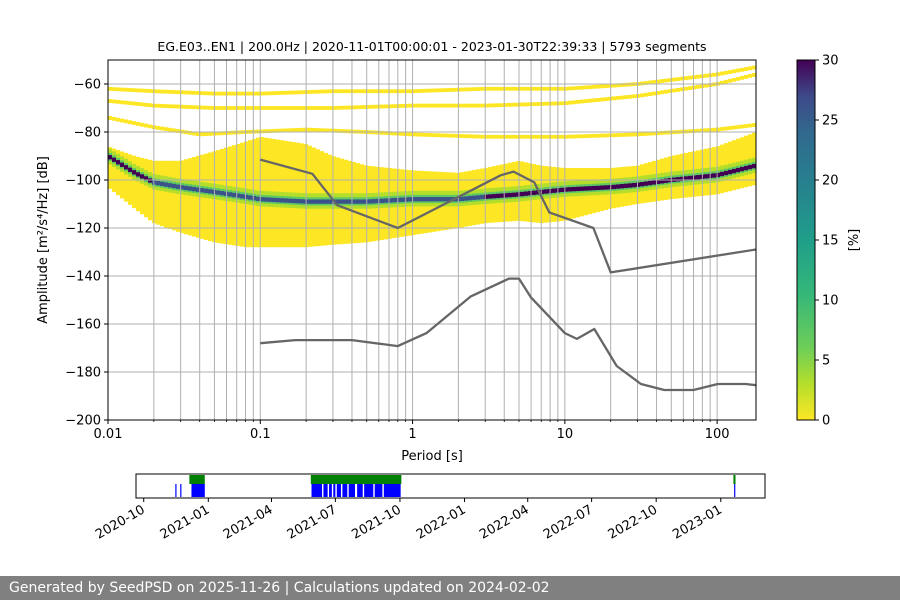 This screenshot has height=600, width=900. I want to click on footer-generated-prefix: Generated by SeedPSD on, so click(102, 588).